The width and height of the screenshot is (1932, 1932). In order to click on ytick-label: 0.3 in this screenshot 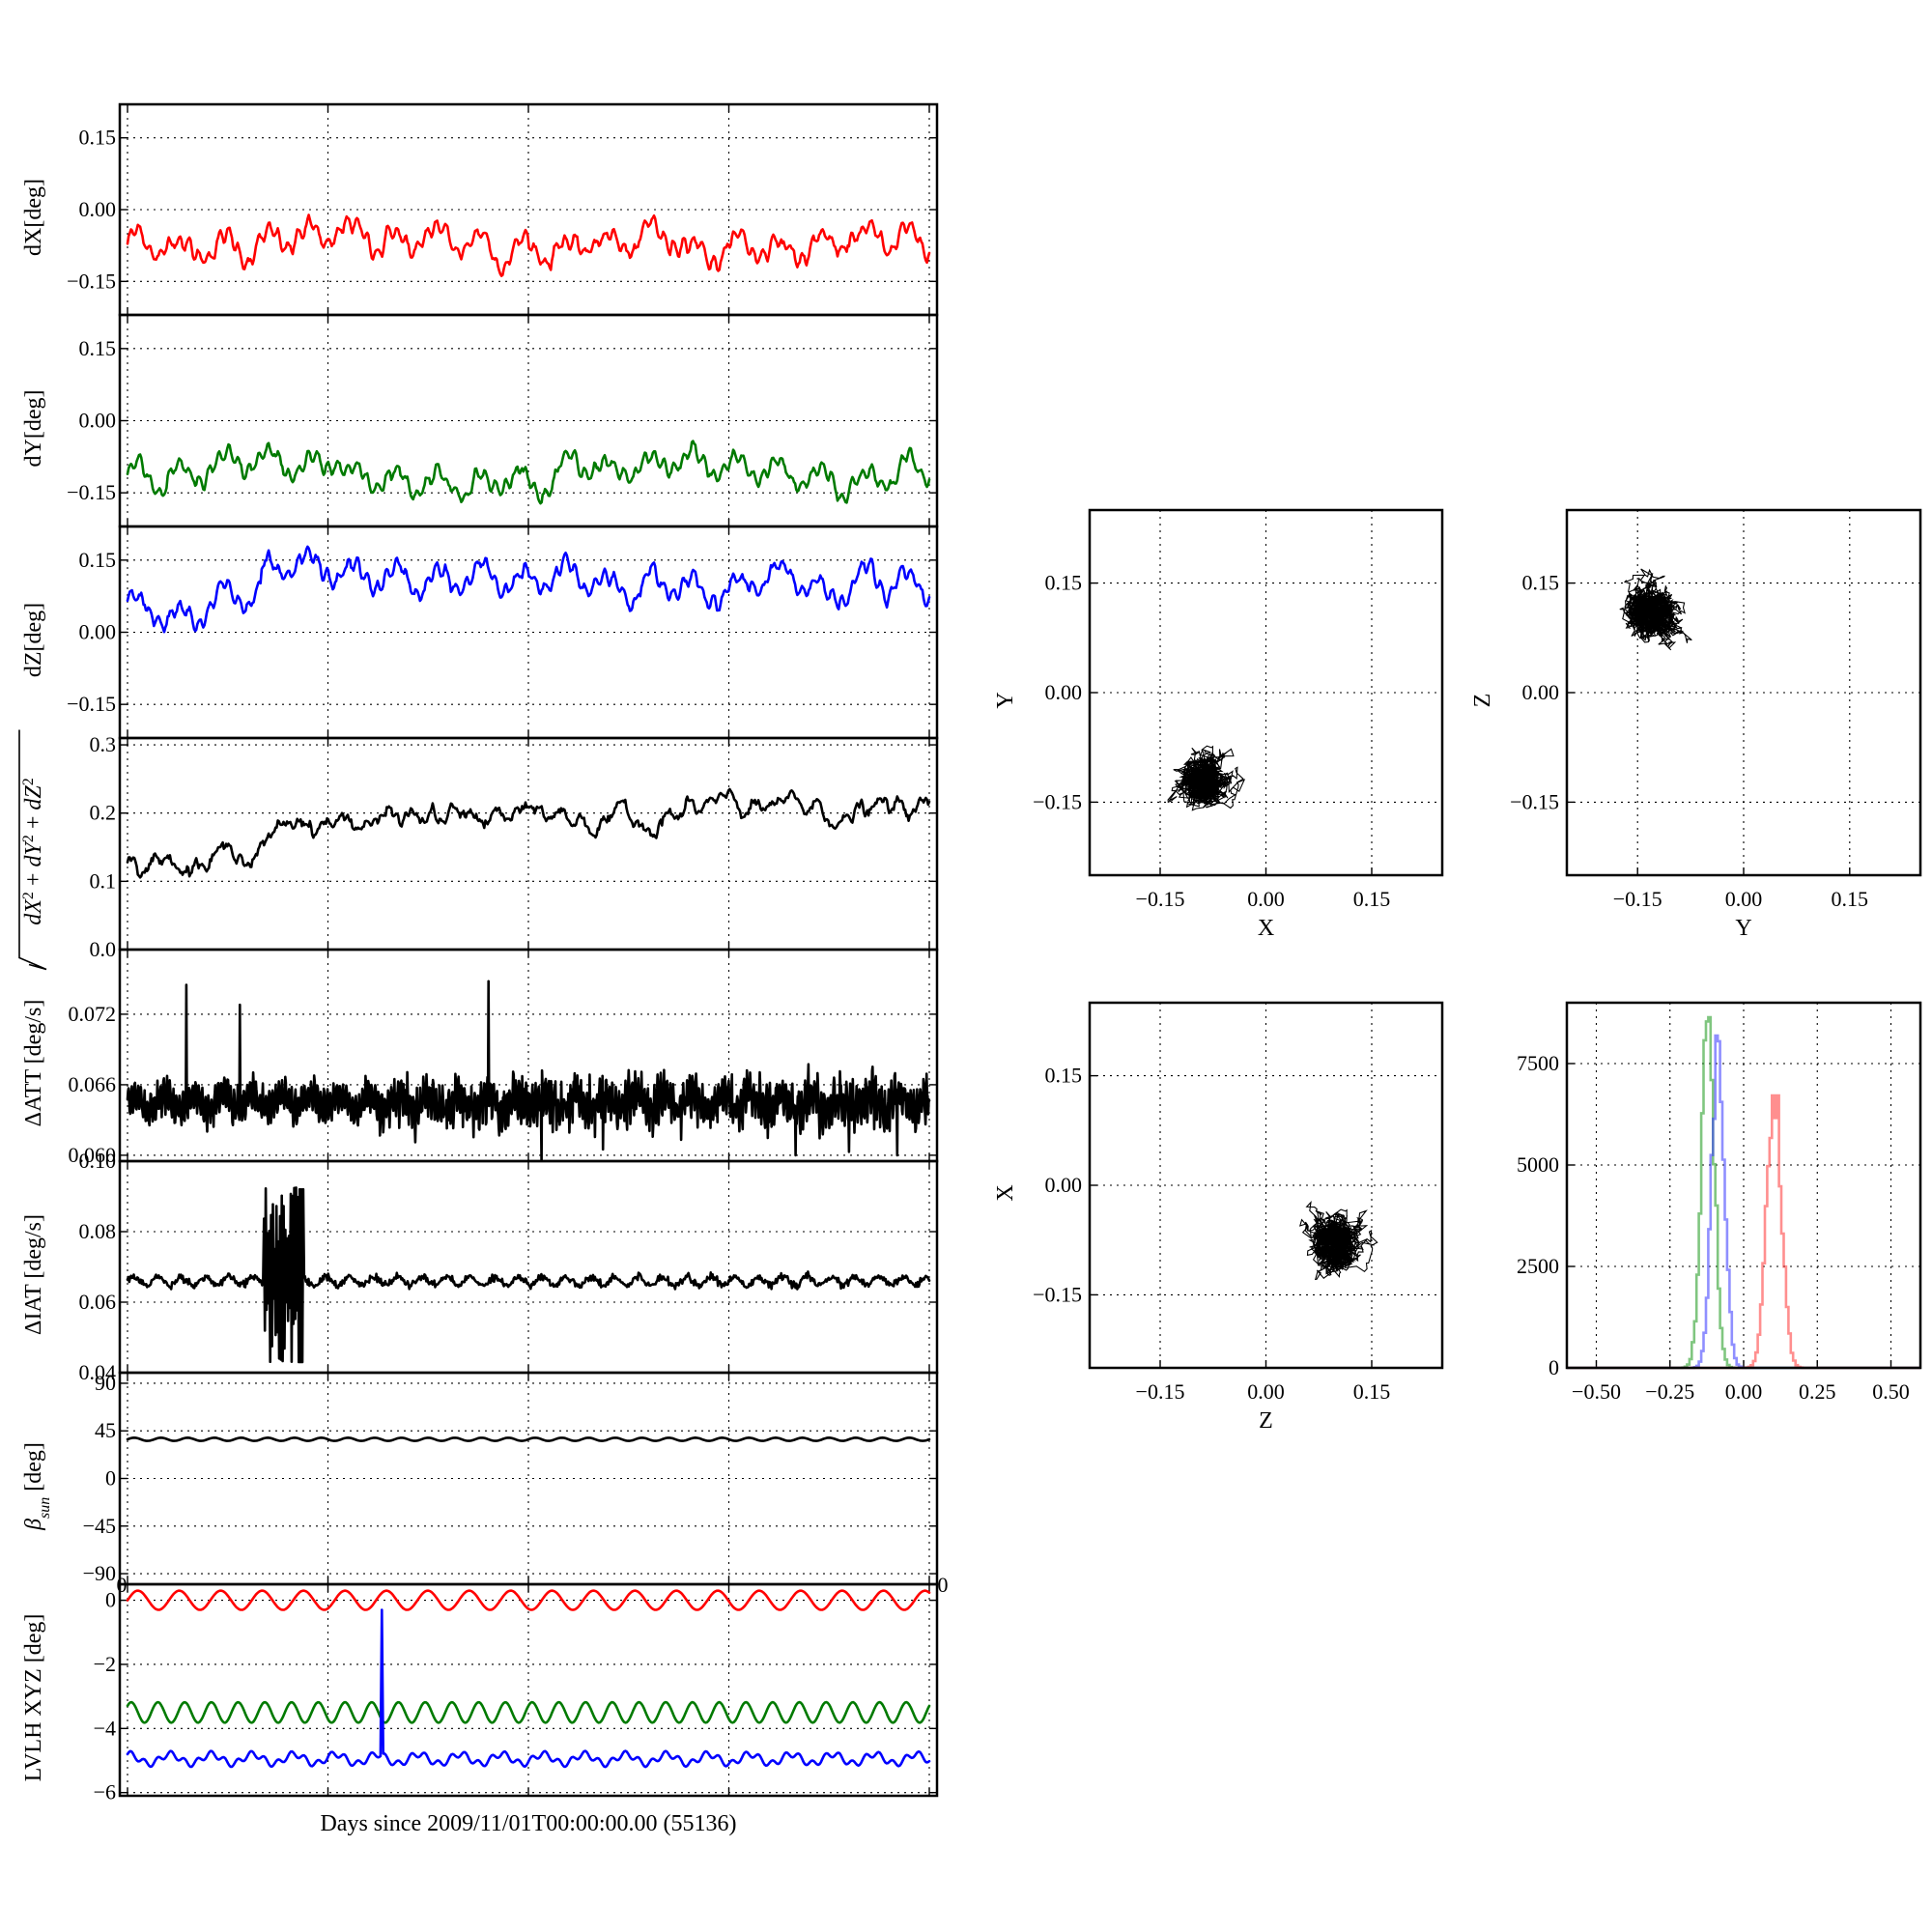, I will do `click(103, 744)`.